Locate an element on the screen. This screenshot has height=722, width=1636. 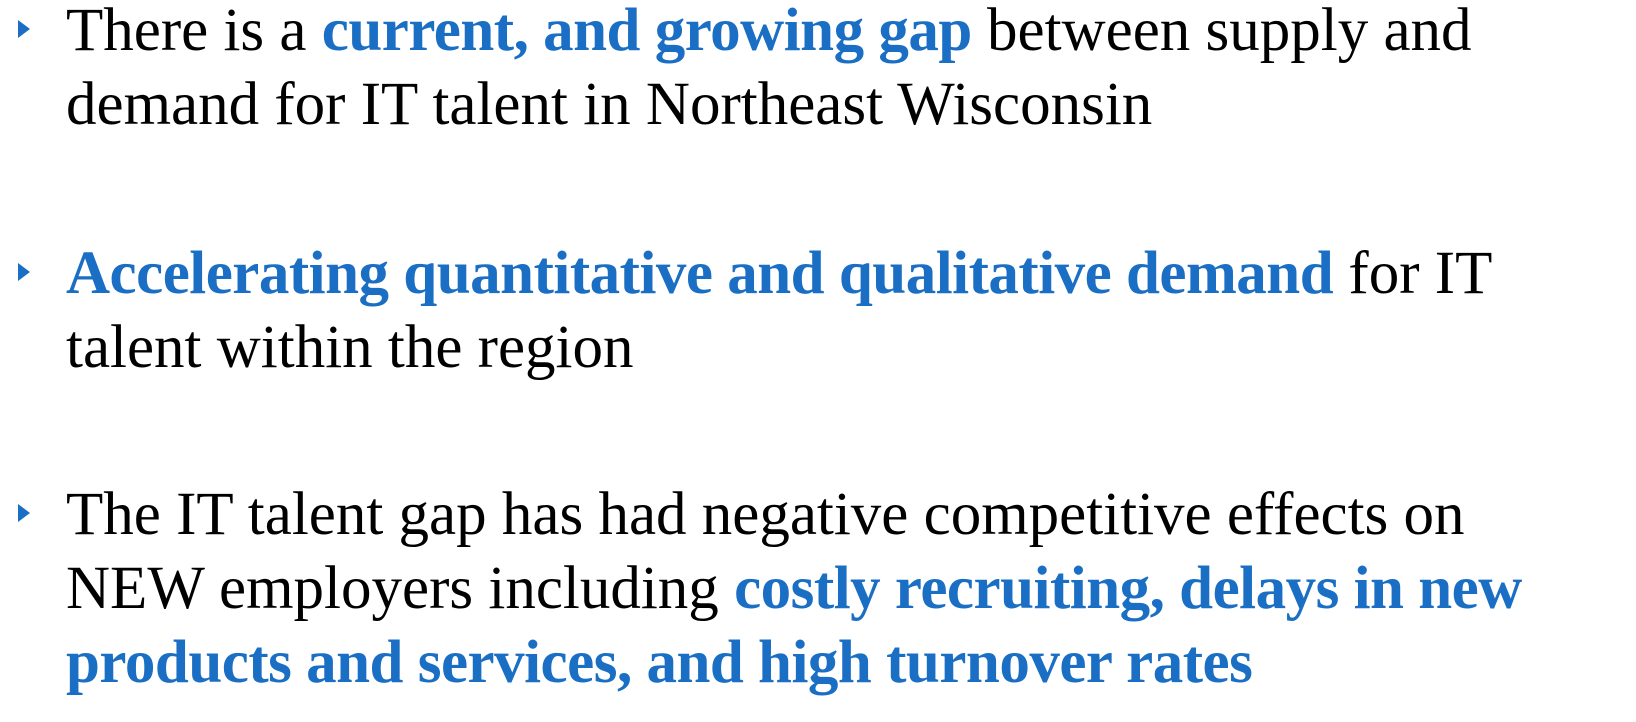
text: There is a is located at coordinates (194, 32).